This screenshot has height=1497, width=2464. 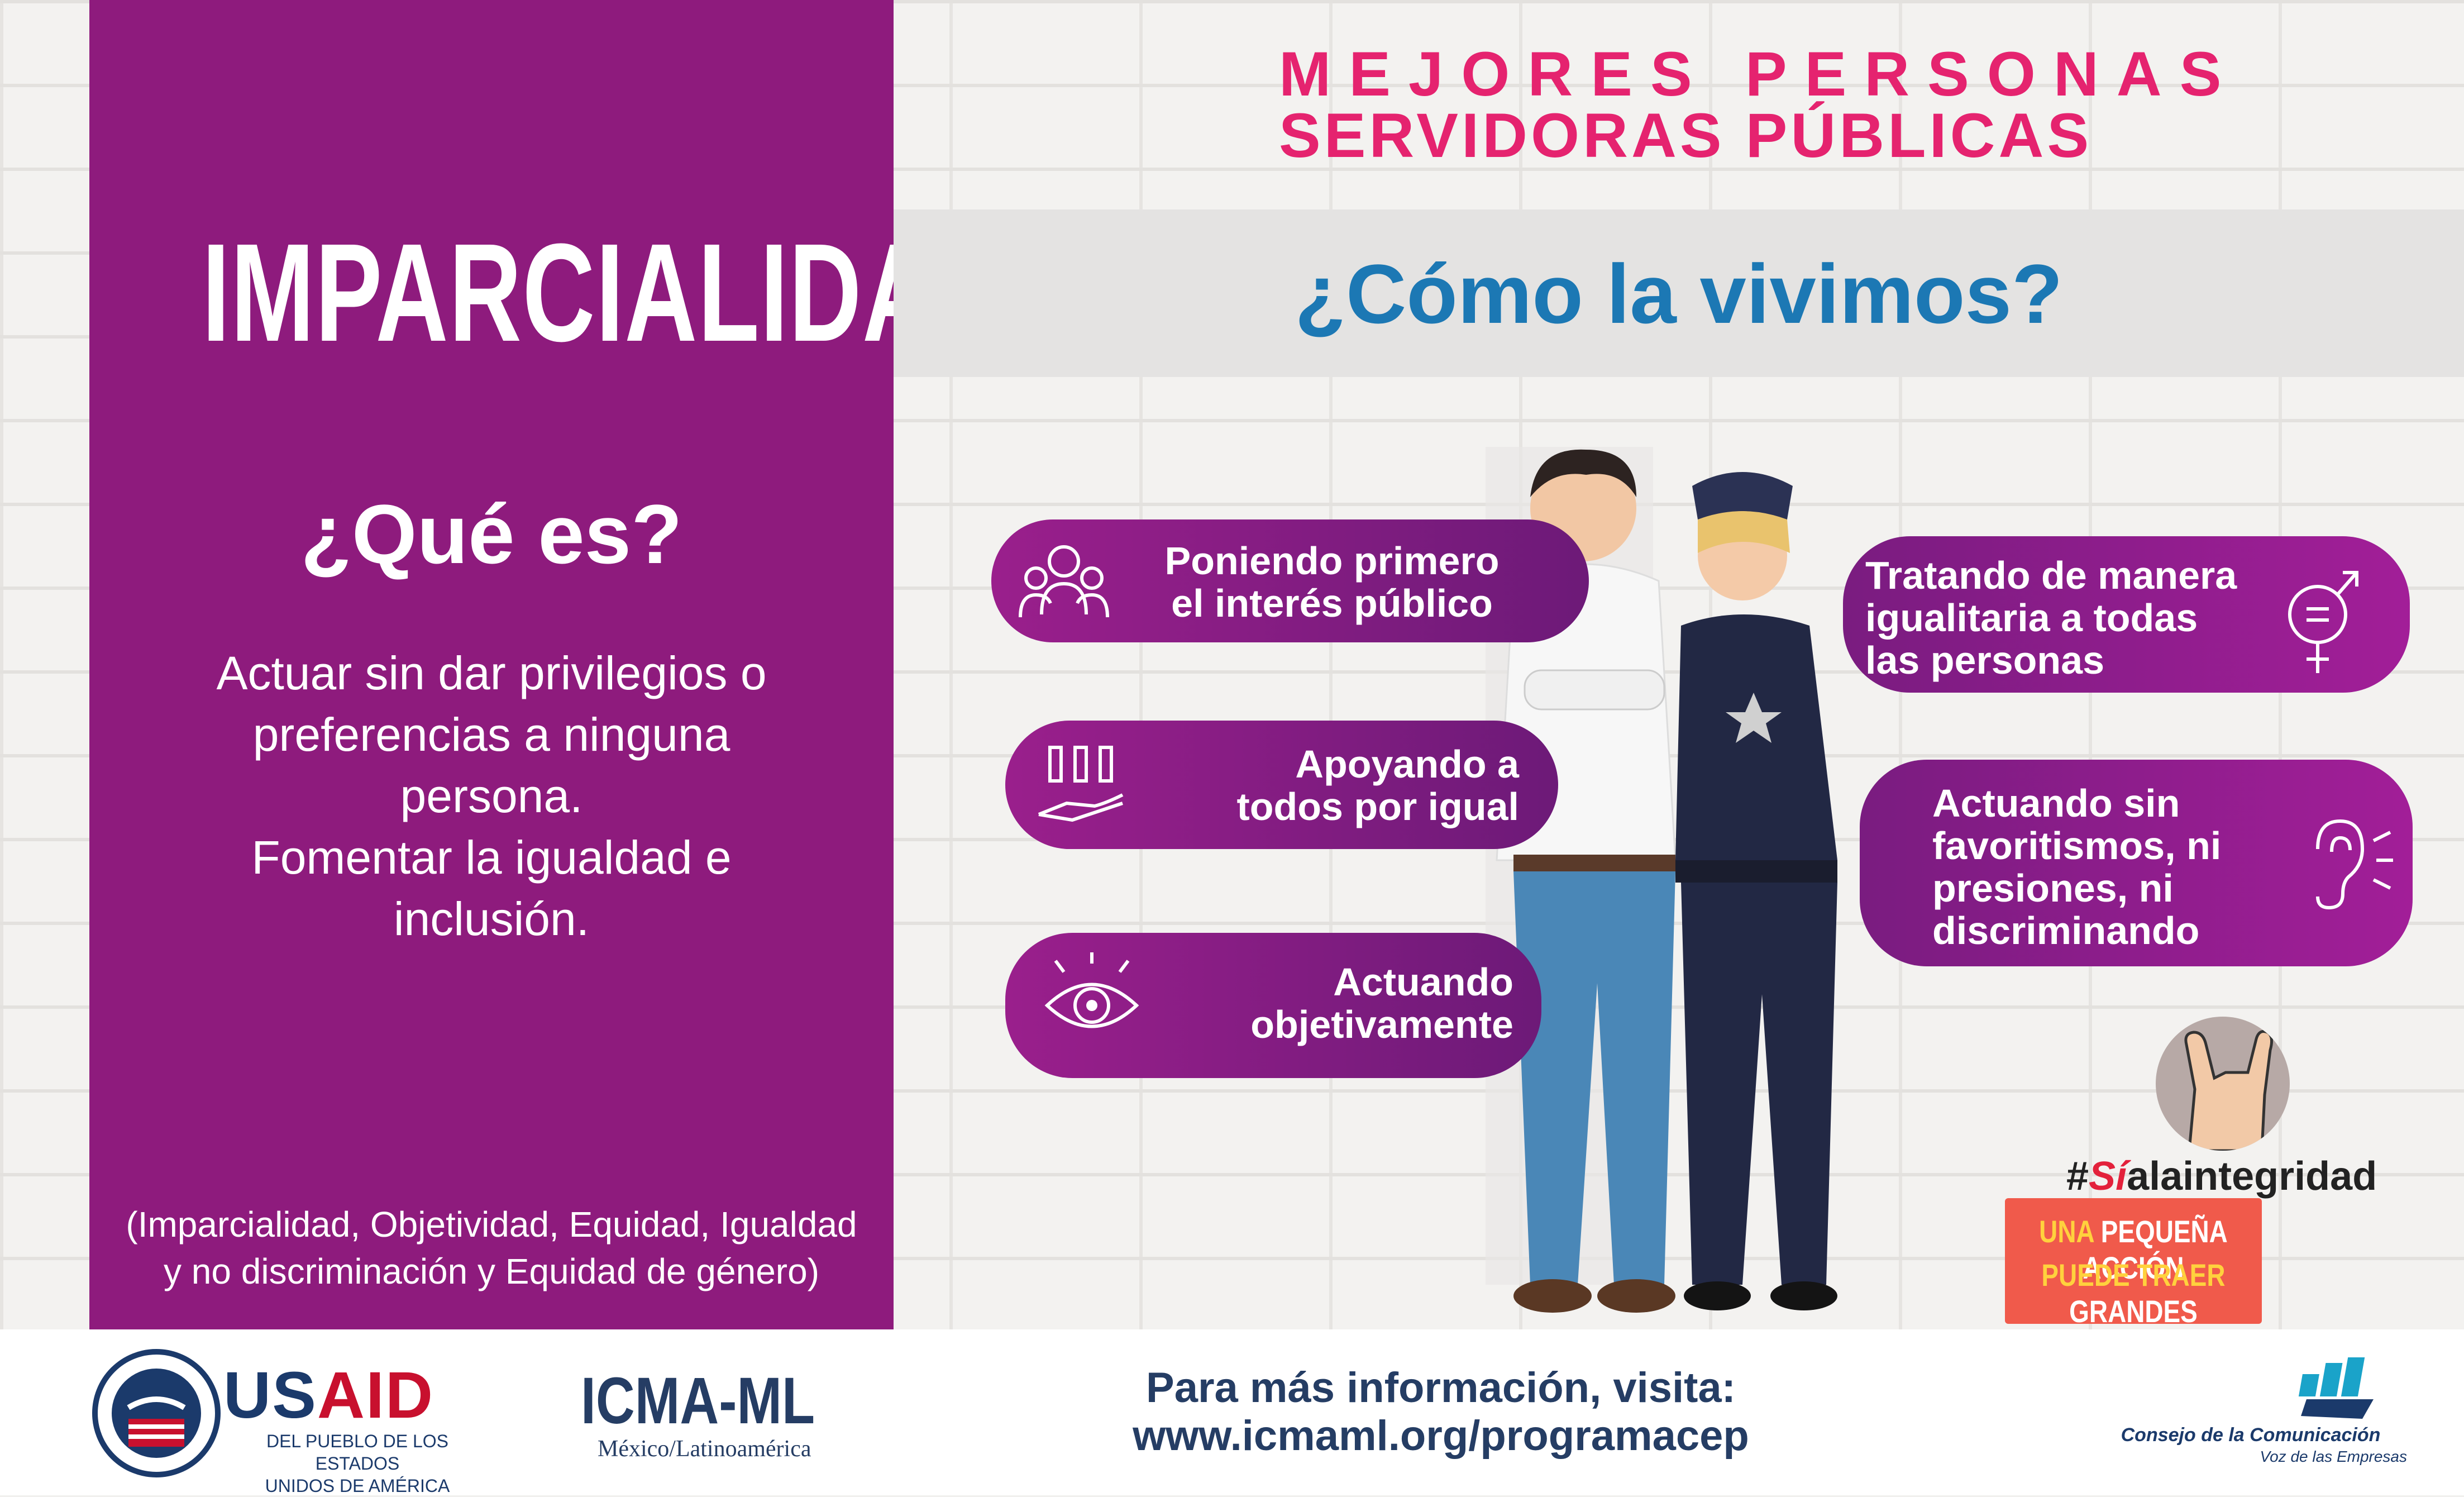 I want to click on pill-line: Poniendo primero, so click(x=1332, y=561).